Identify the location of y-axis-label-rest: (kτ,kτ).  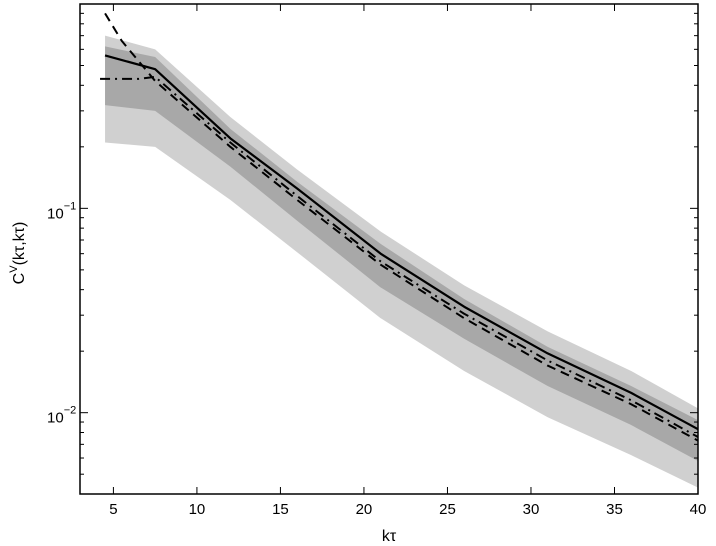
(19, 244).